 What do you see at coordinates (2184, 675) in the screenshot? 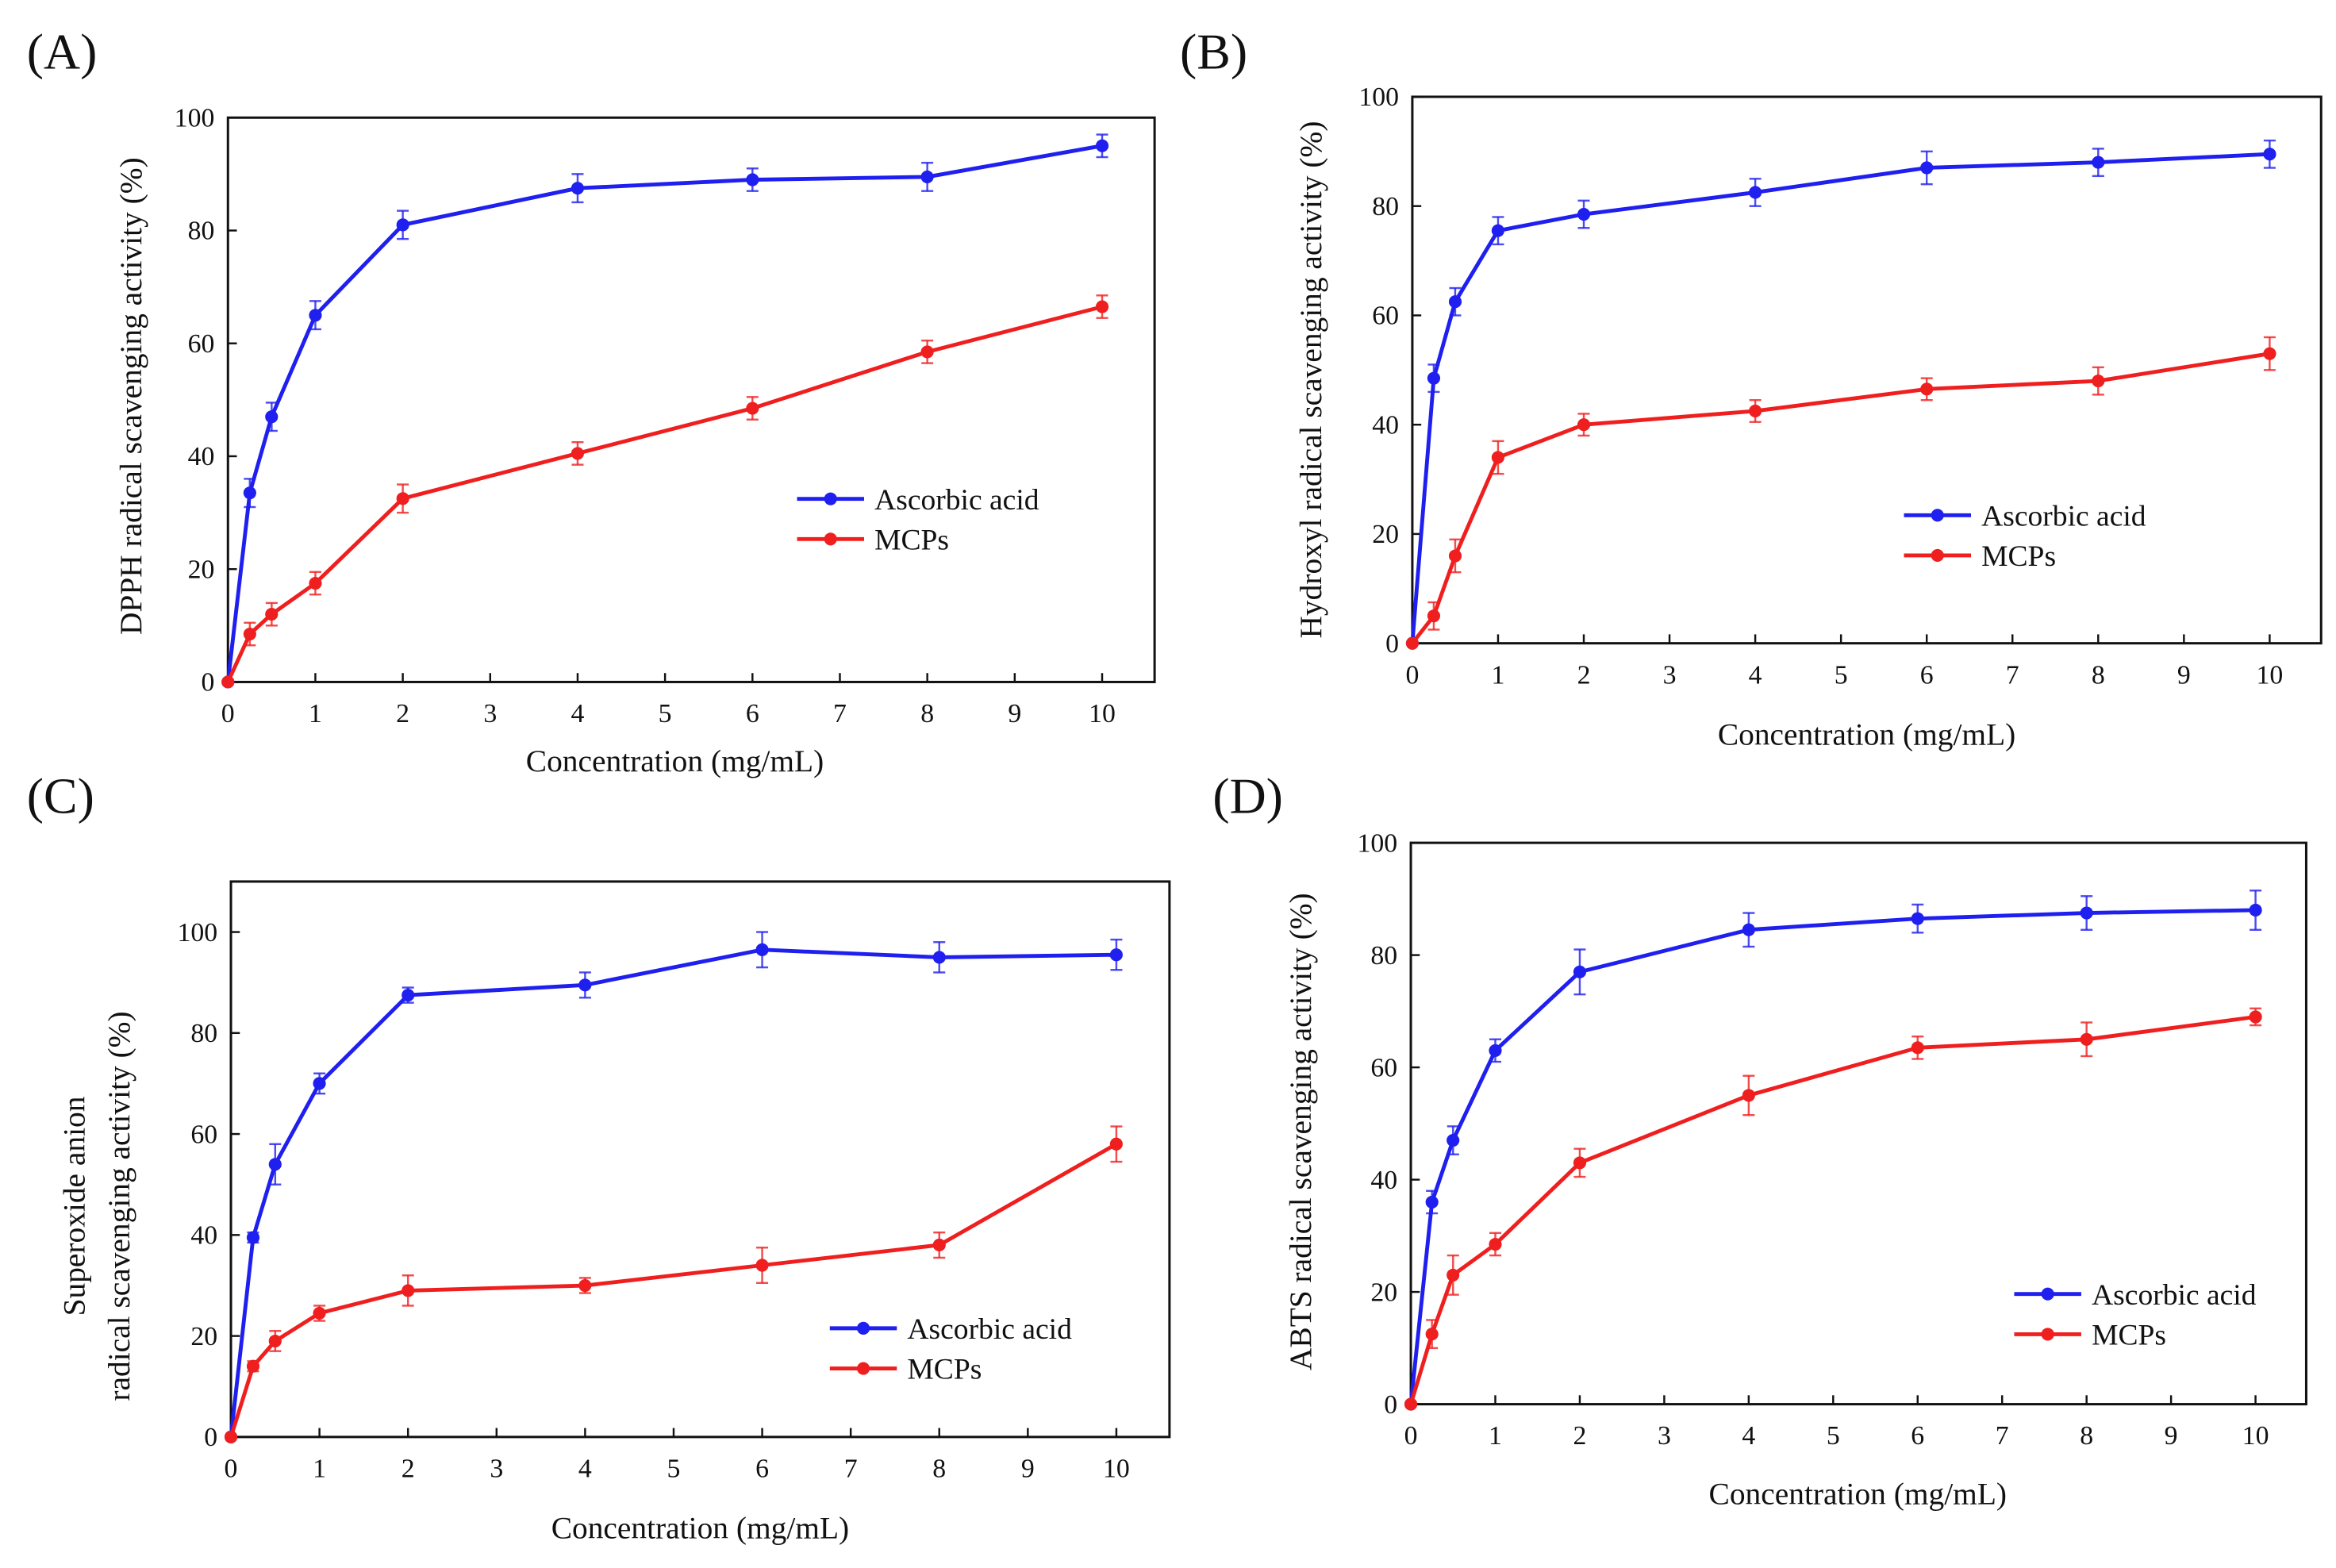
I see `x-tick-label: 9` at bounding box center [2184, 675].